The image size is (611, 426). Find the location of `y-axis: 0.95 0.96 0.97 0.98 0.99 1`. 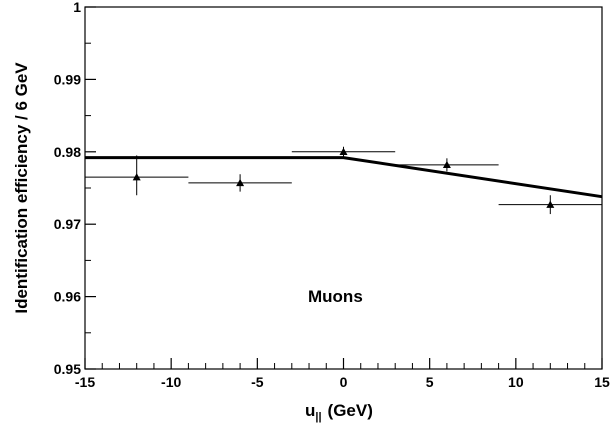

y-axis: 0.95 0.96 0.97 0.98 0.99 1 is located at coordinates (75, 188).